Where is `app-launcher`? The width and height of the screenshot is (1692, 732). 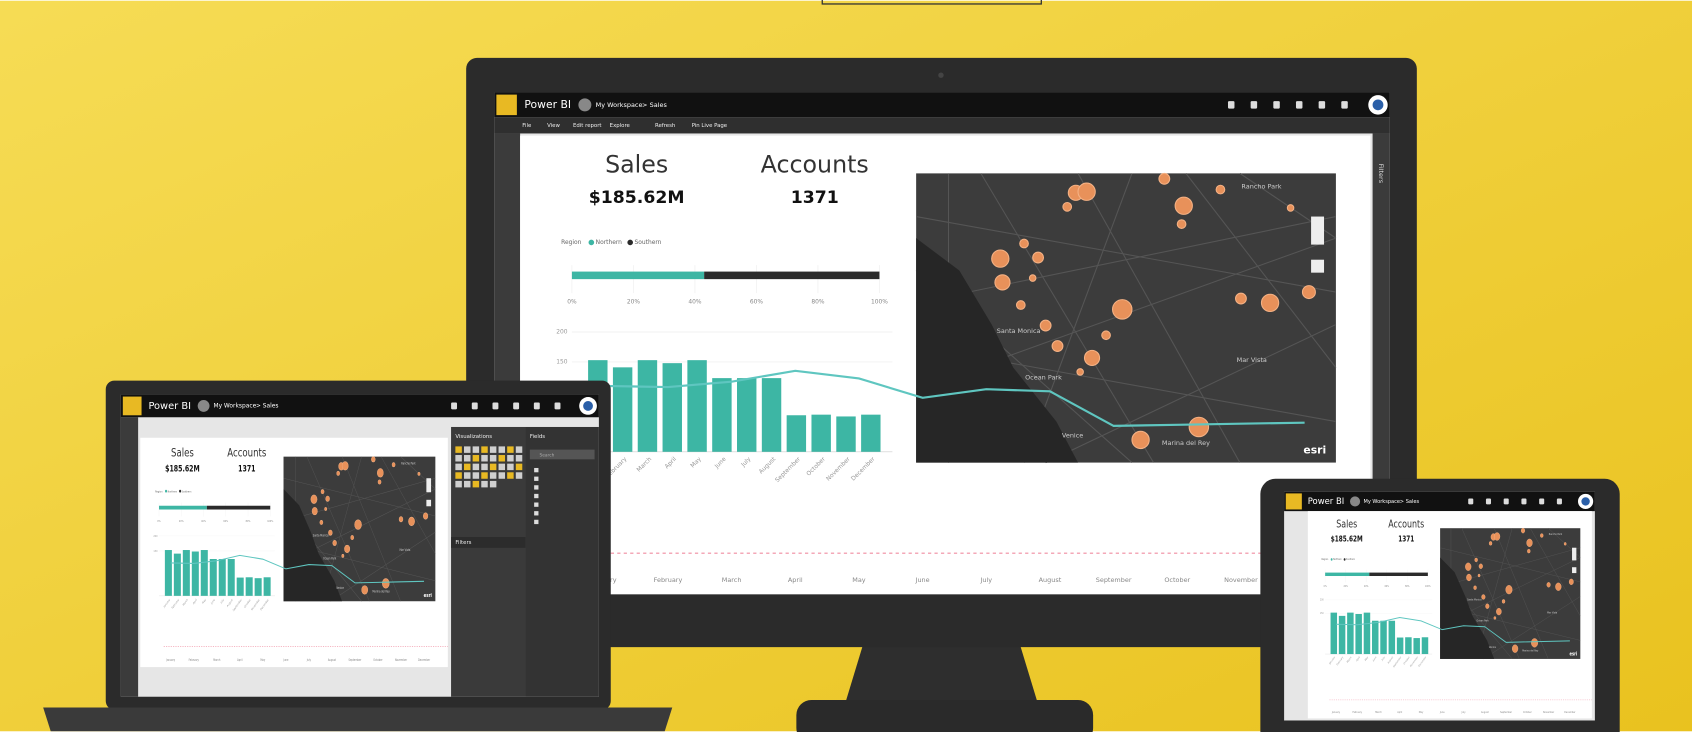 app-launcher is located at coordinates (1293, 501).